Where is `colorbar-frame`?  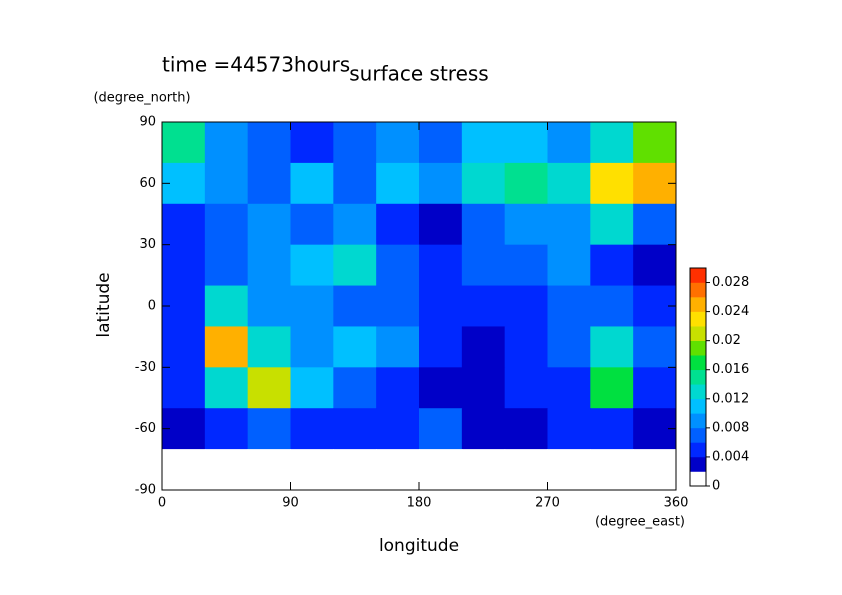
colorbar-frame is located at coordinates (698, 377).